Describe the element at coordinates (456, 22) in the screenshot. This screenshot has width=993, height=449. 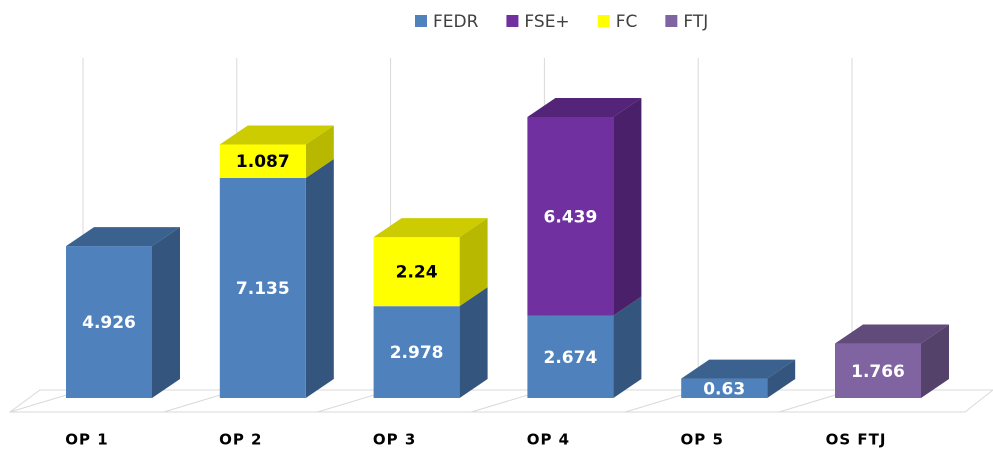
I see `legend-label: FEDR` at that location.